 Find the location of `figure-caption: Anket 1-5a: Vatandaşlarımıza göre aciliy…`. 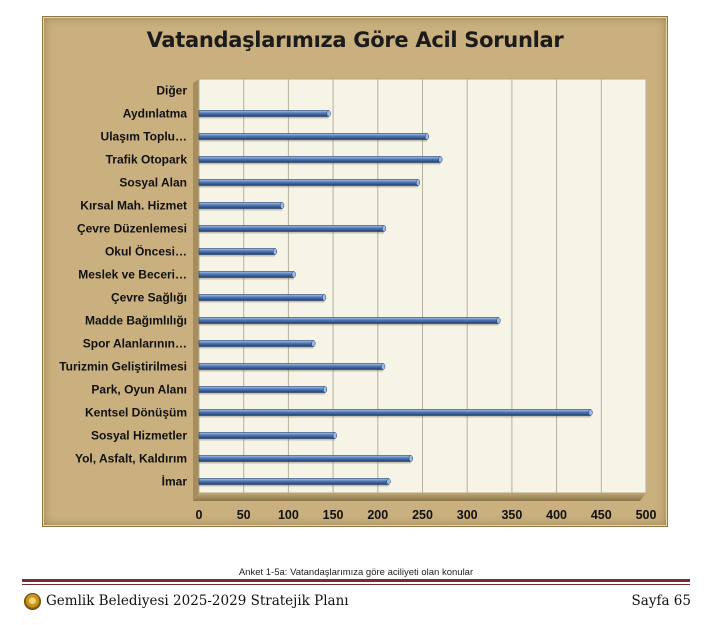

figure-caption: Anket 1-5a: Vatandaşlarımıza göre aciliy… is located at coordinates (356, 572).